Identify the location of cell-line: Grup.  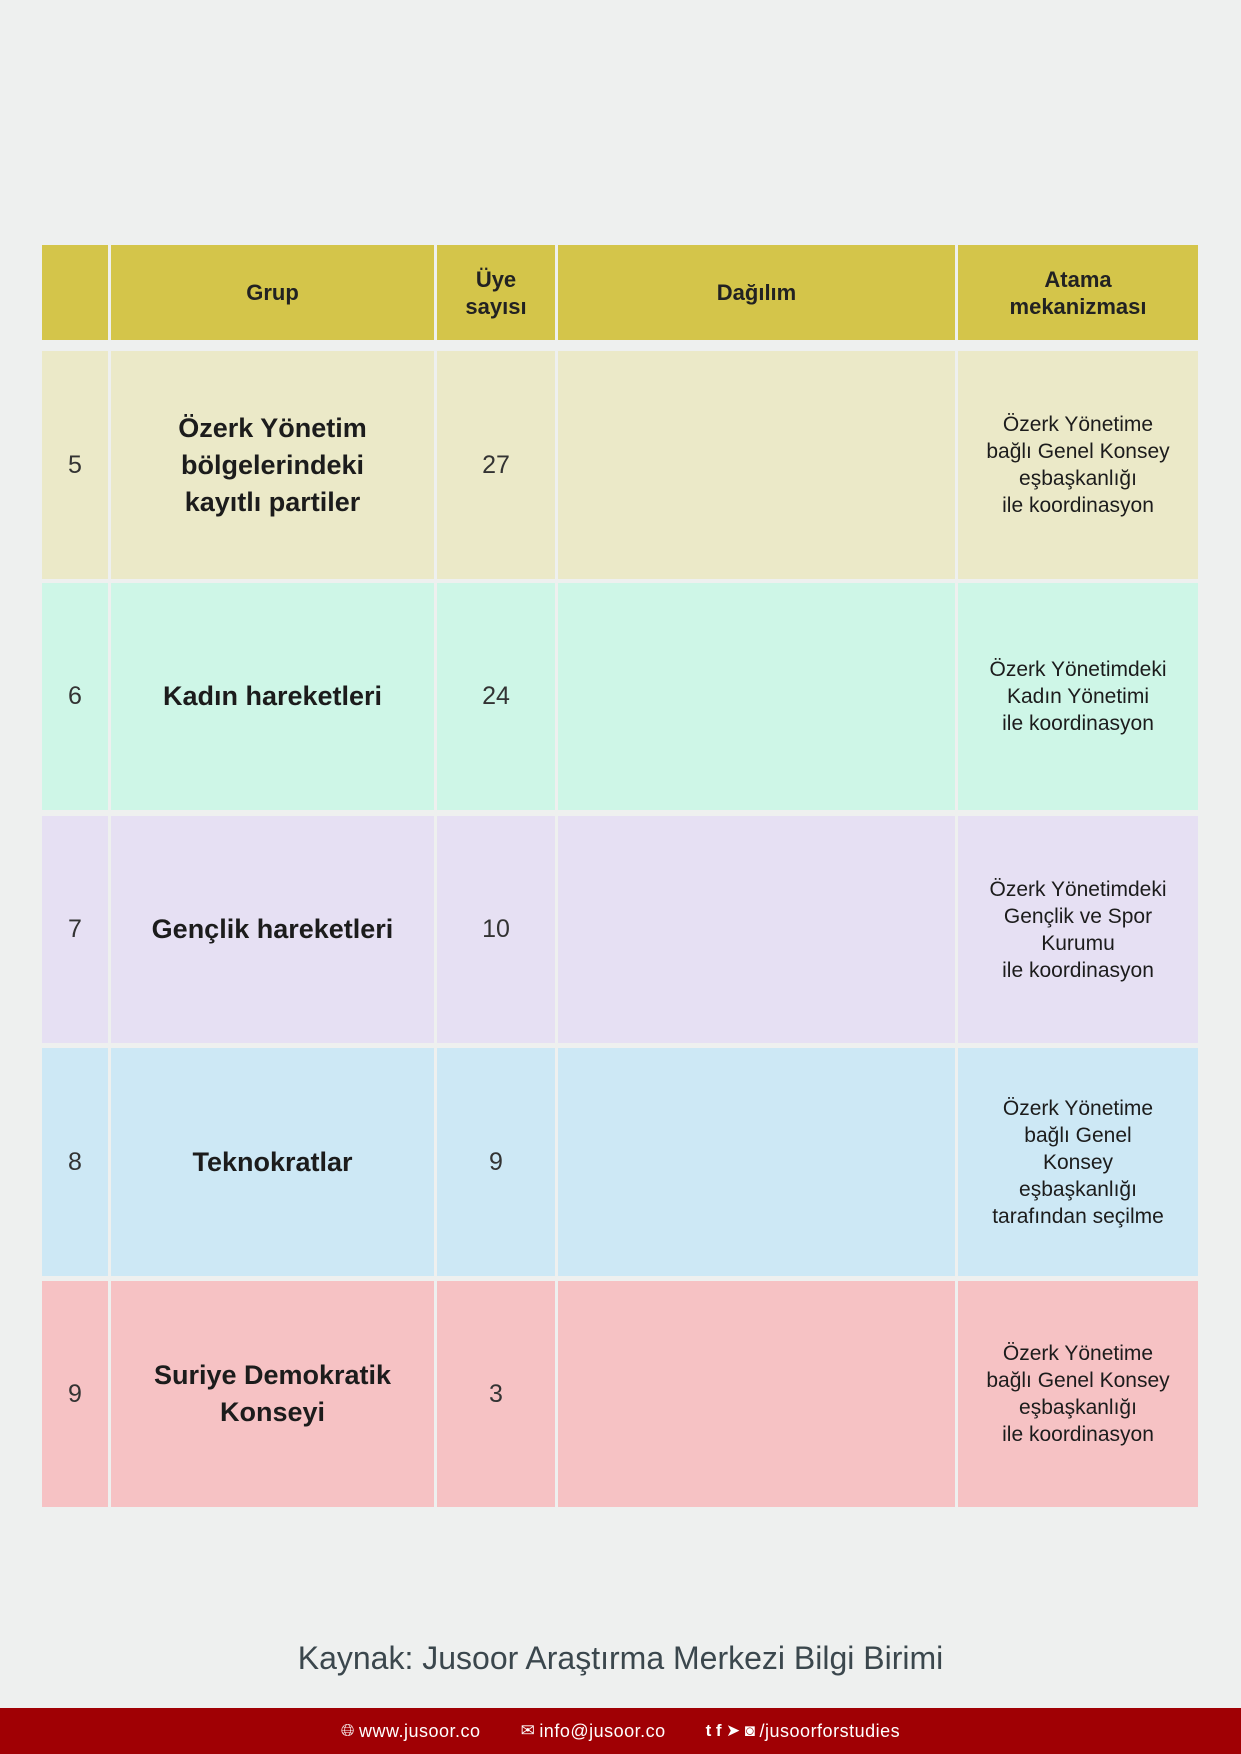
(272, 292).